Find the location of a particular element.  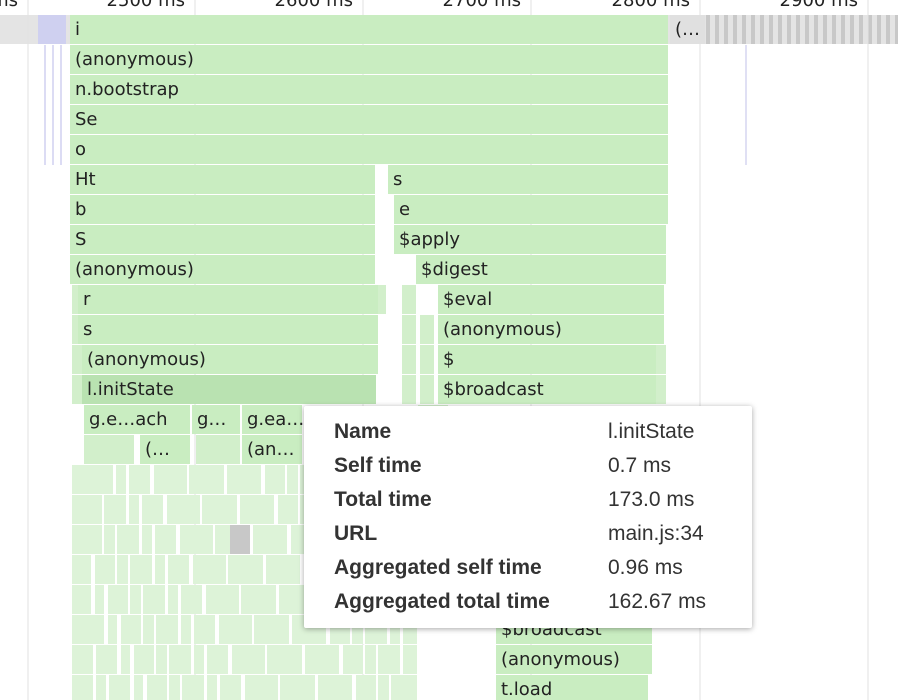

ruler-label: 2500 ms is located at coordinates (146, 5).